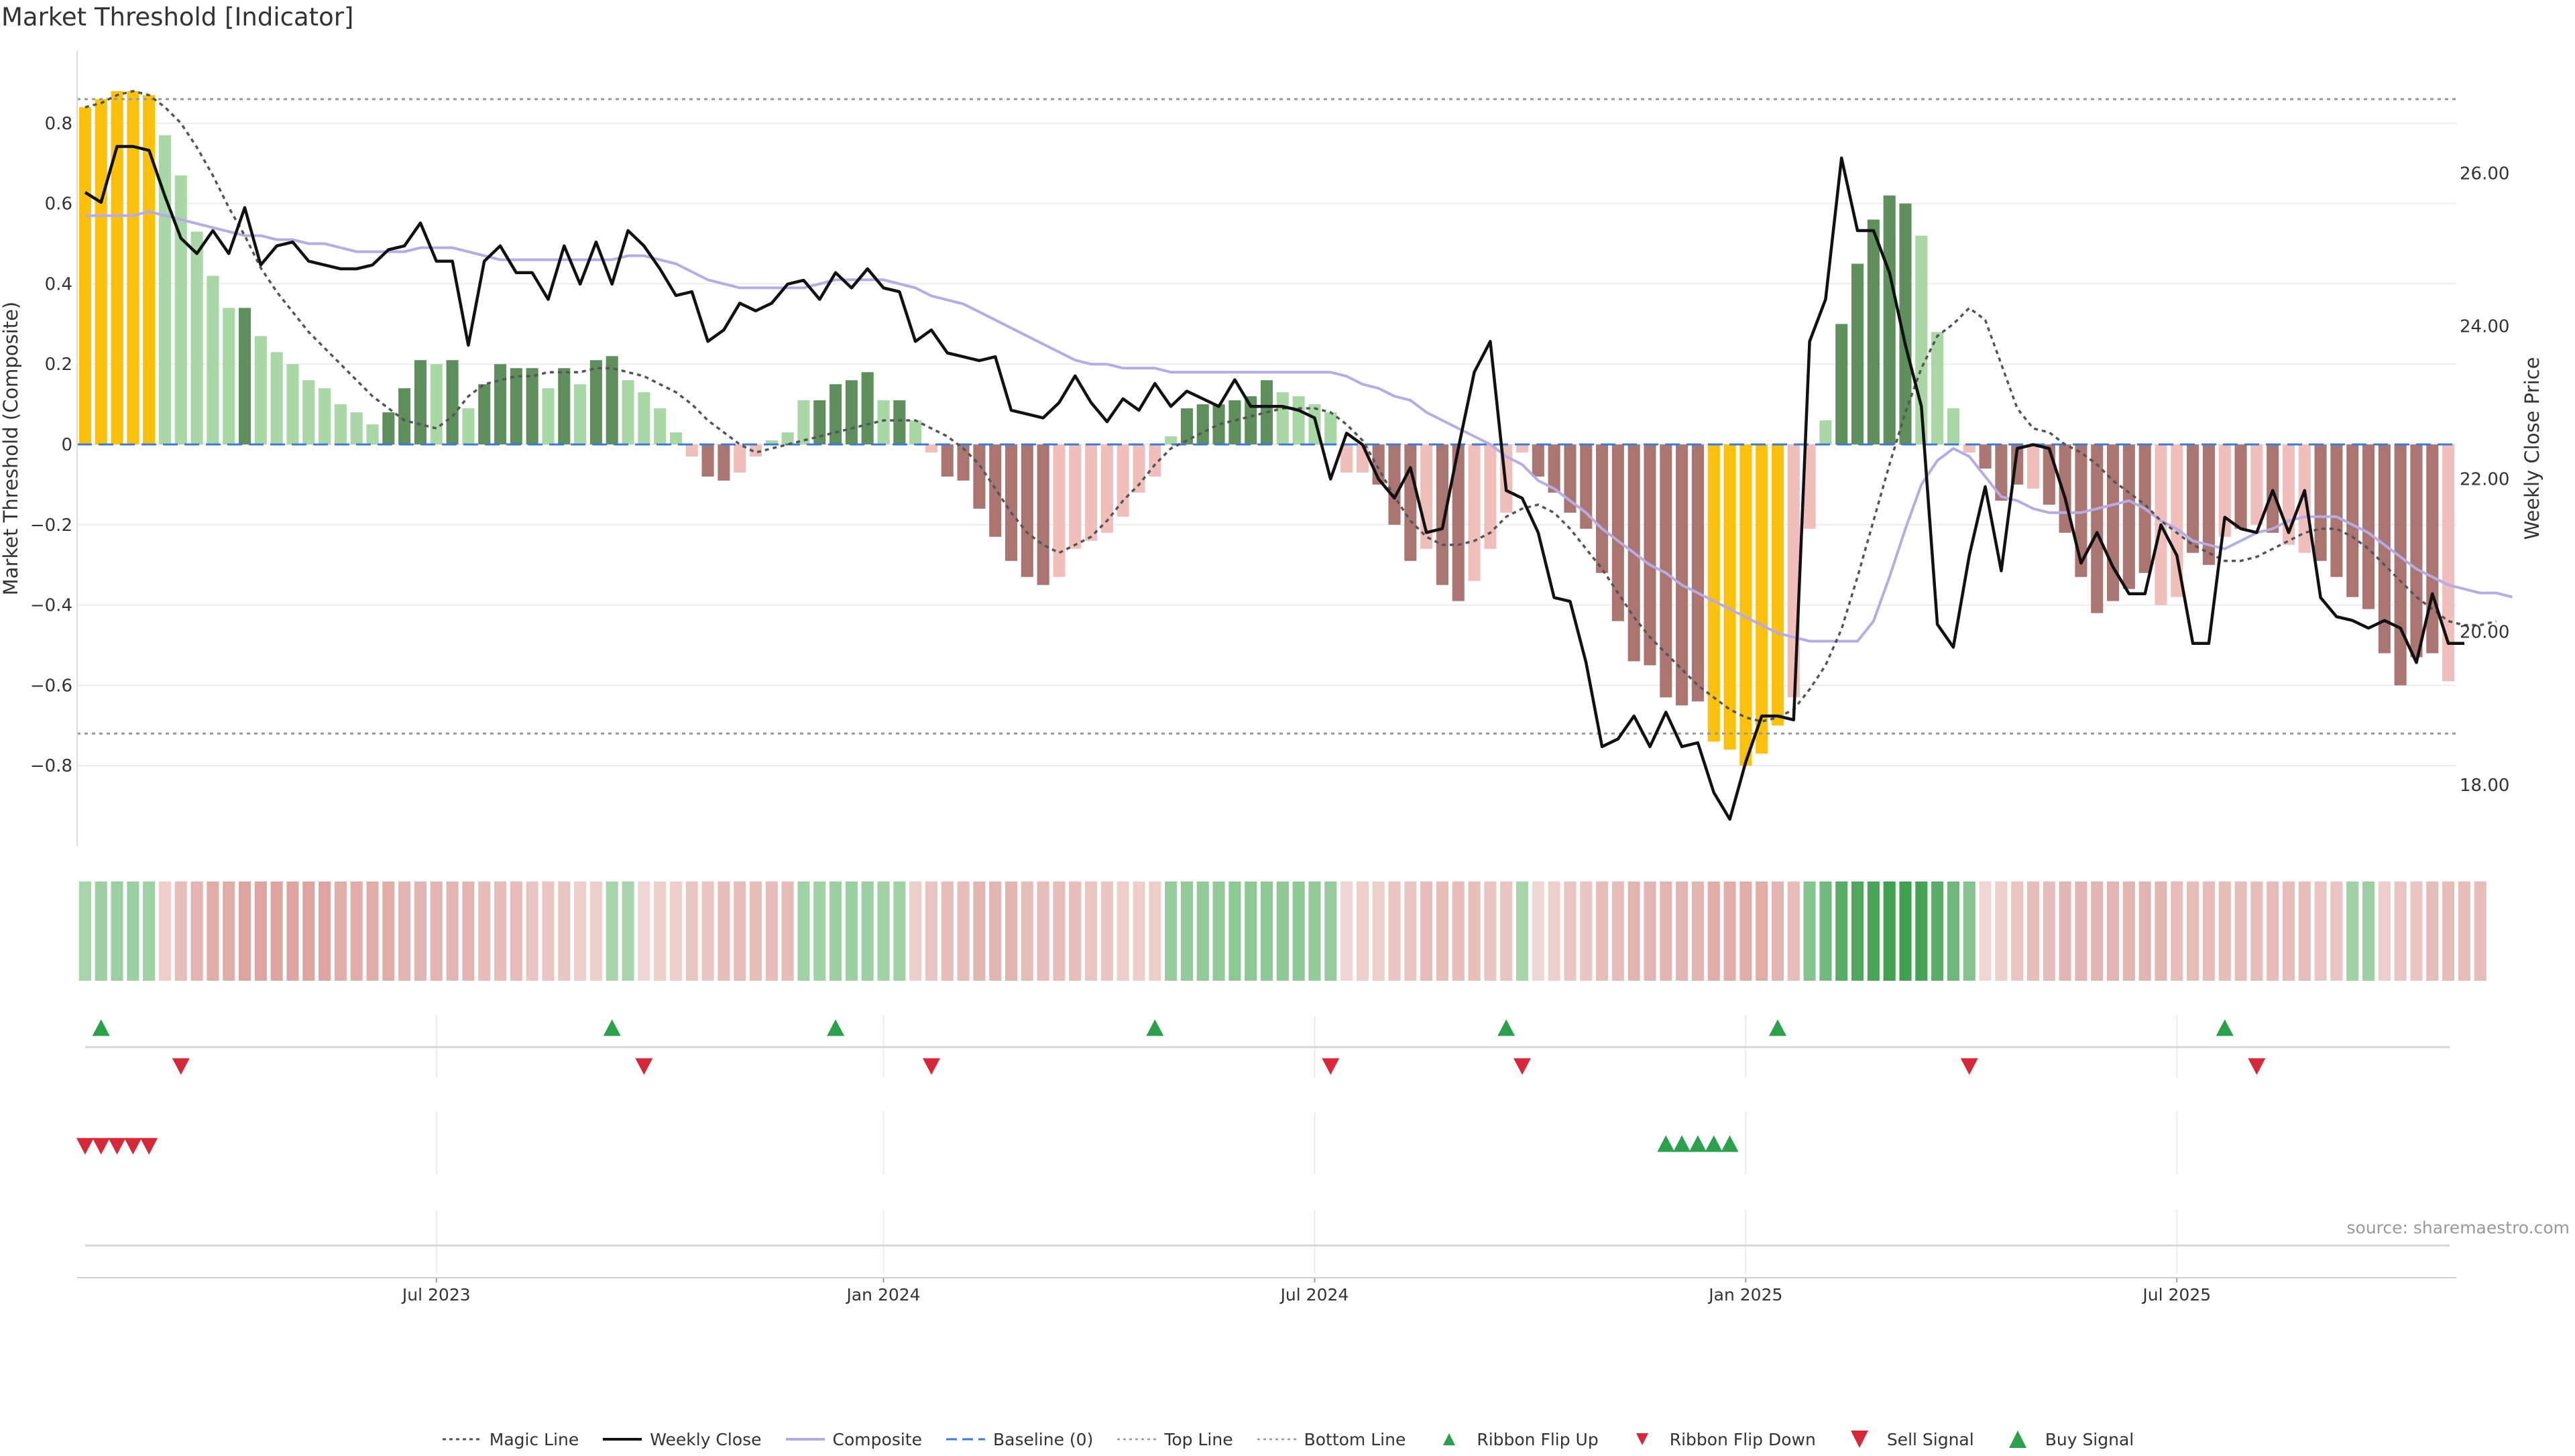 This screenshot has width=2575, height=1456. Describe the element at coordinates (51, 525) in the screenshot. I see `y-tick-label: −0.2` at that location.